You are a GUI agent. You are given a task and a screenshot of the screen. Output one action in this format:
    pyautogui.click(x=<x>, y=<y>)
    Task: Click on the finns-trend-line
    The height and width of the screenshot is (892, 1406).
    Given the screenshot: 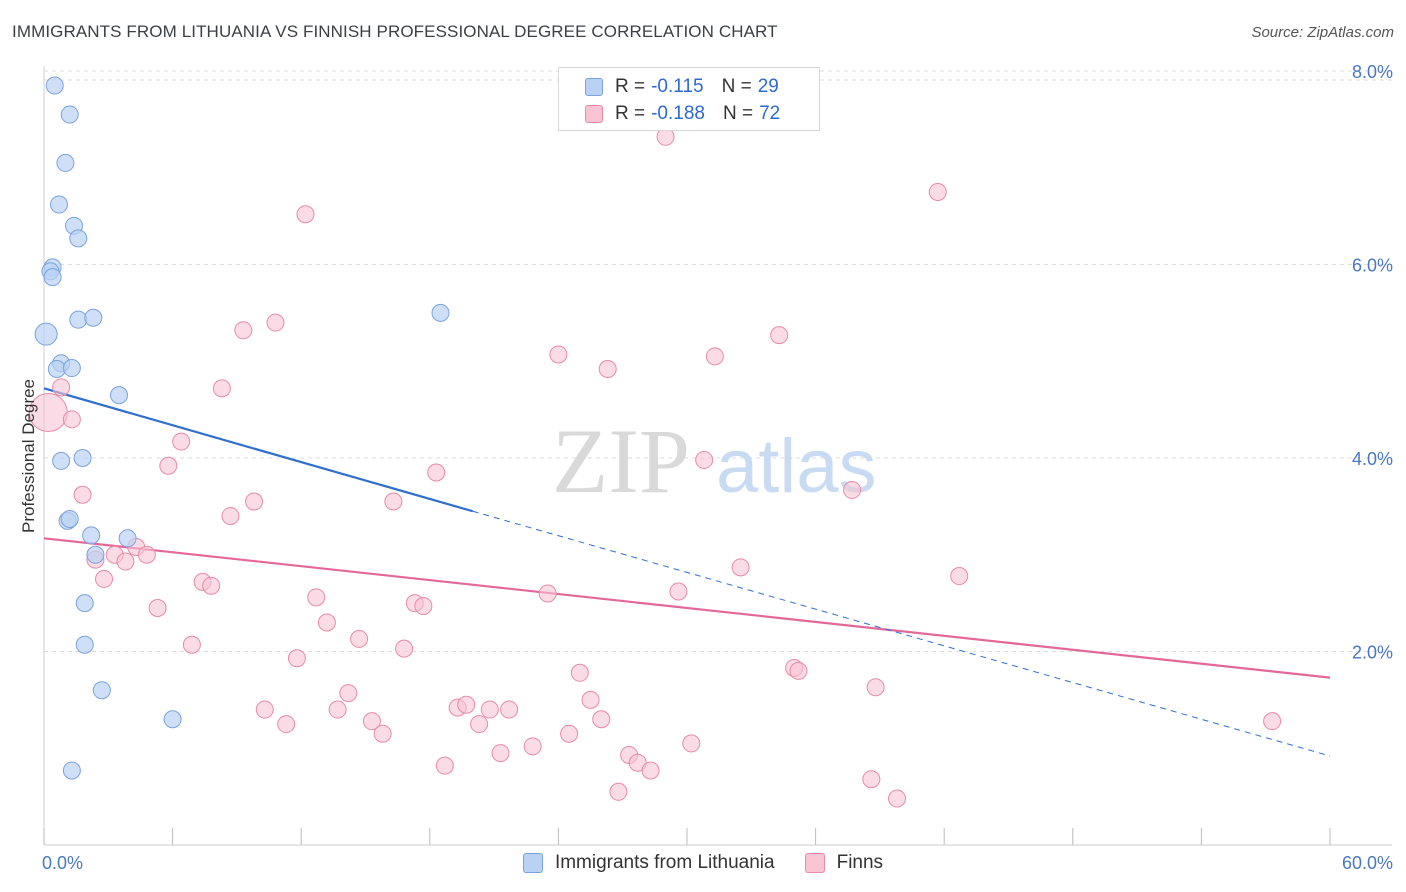 What is the action you would take?
    pyautogui.click(x=687, y=608)
    